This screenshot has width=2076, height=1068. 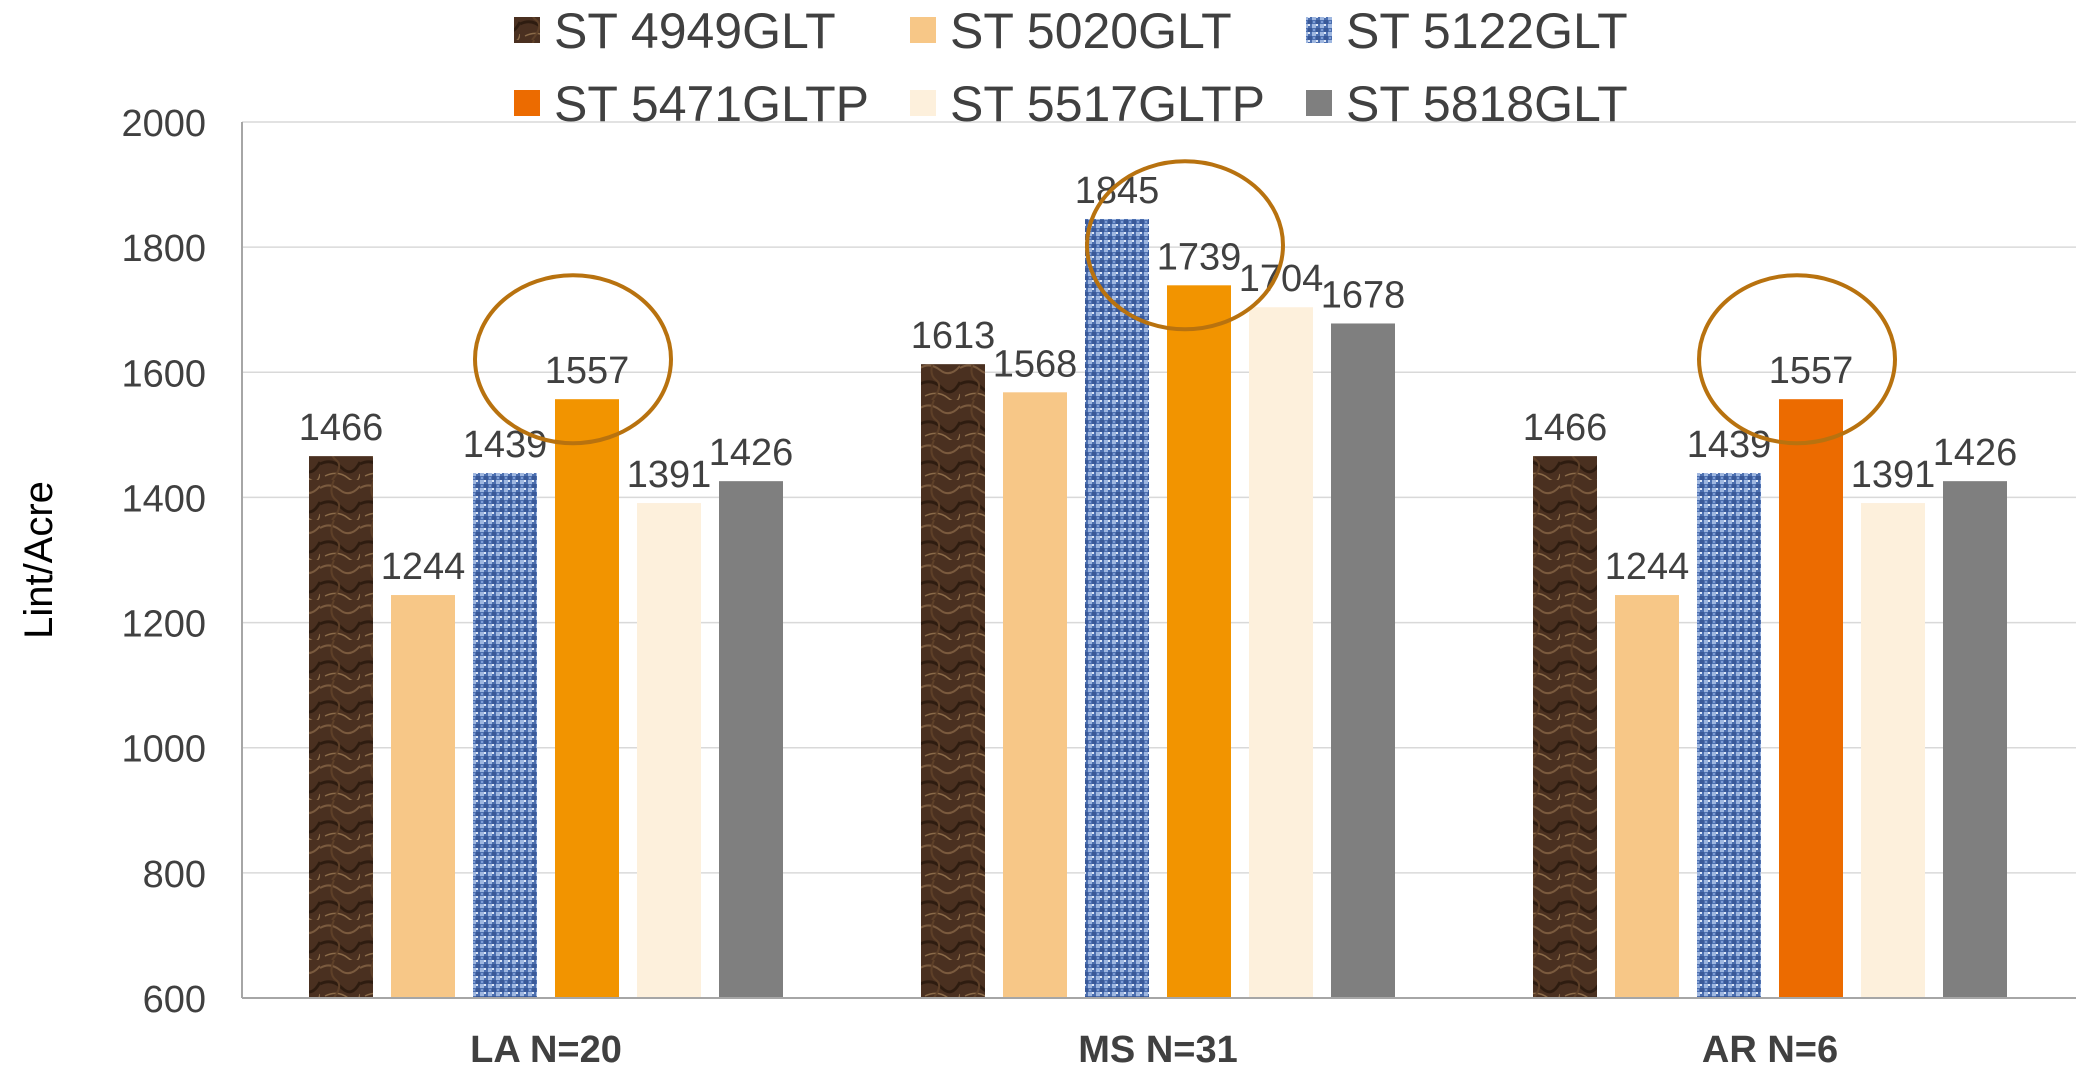 What do you see at coordinates (546, 1048) in the screenshot?
I see `x-category-label: LA N=20` at bounding box center [546, 1048].